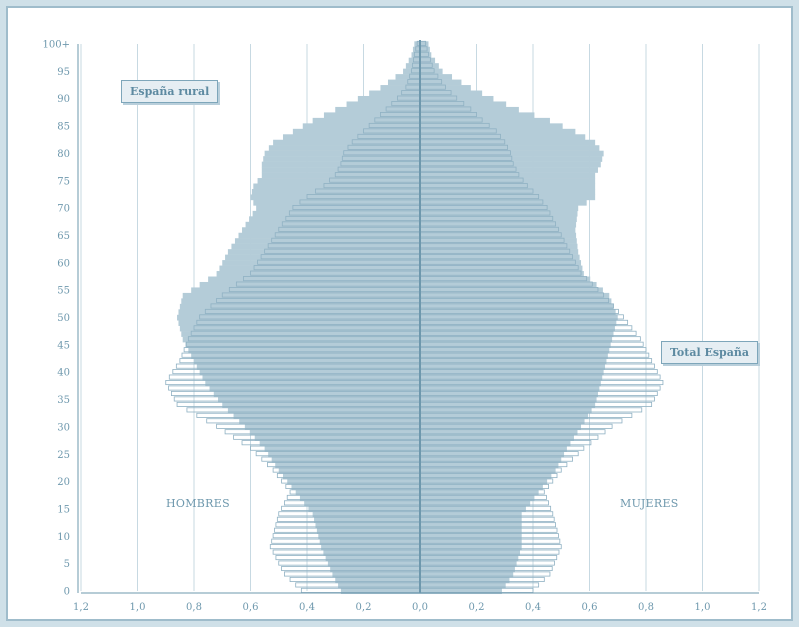 This screenshot has height=627, width=799. What do you see at coordinates (63, 537) in the screenshot?
I see `y-tick-label: 10` at bounding box center [63, 537].